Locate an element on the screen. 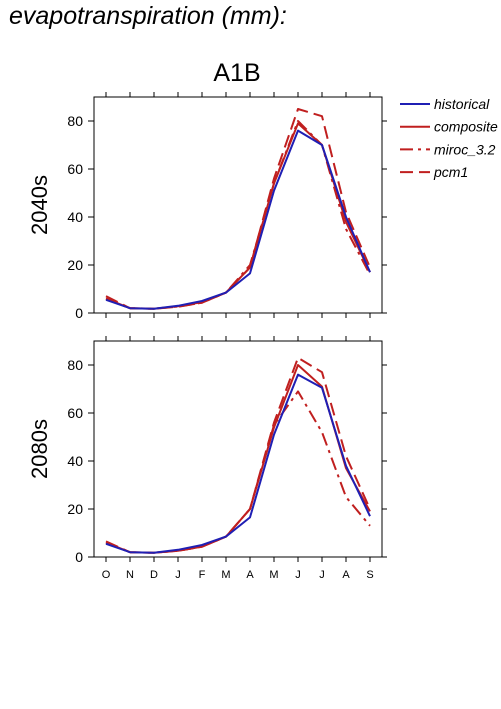 The image size is (501, 709). x-tick-label: D is located at coordinates (154, 575).